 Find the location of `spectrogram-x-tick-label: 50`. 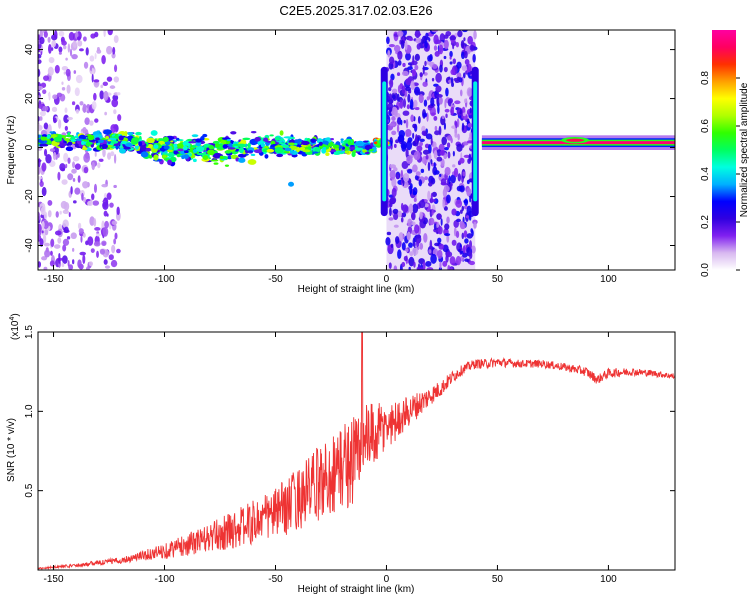

spectrogram-x-tick-label: 50 is located at coordinates (498, 279).